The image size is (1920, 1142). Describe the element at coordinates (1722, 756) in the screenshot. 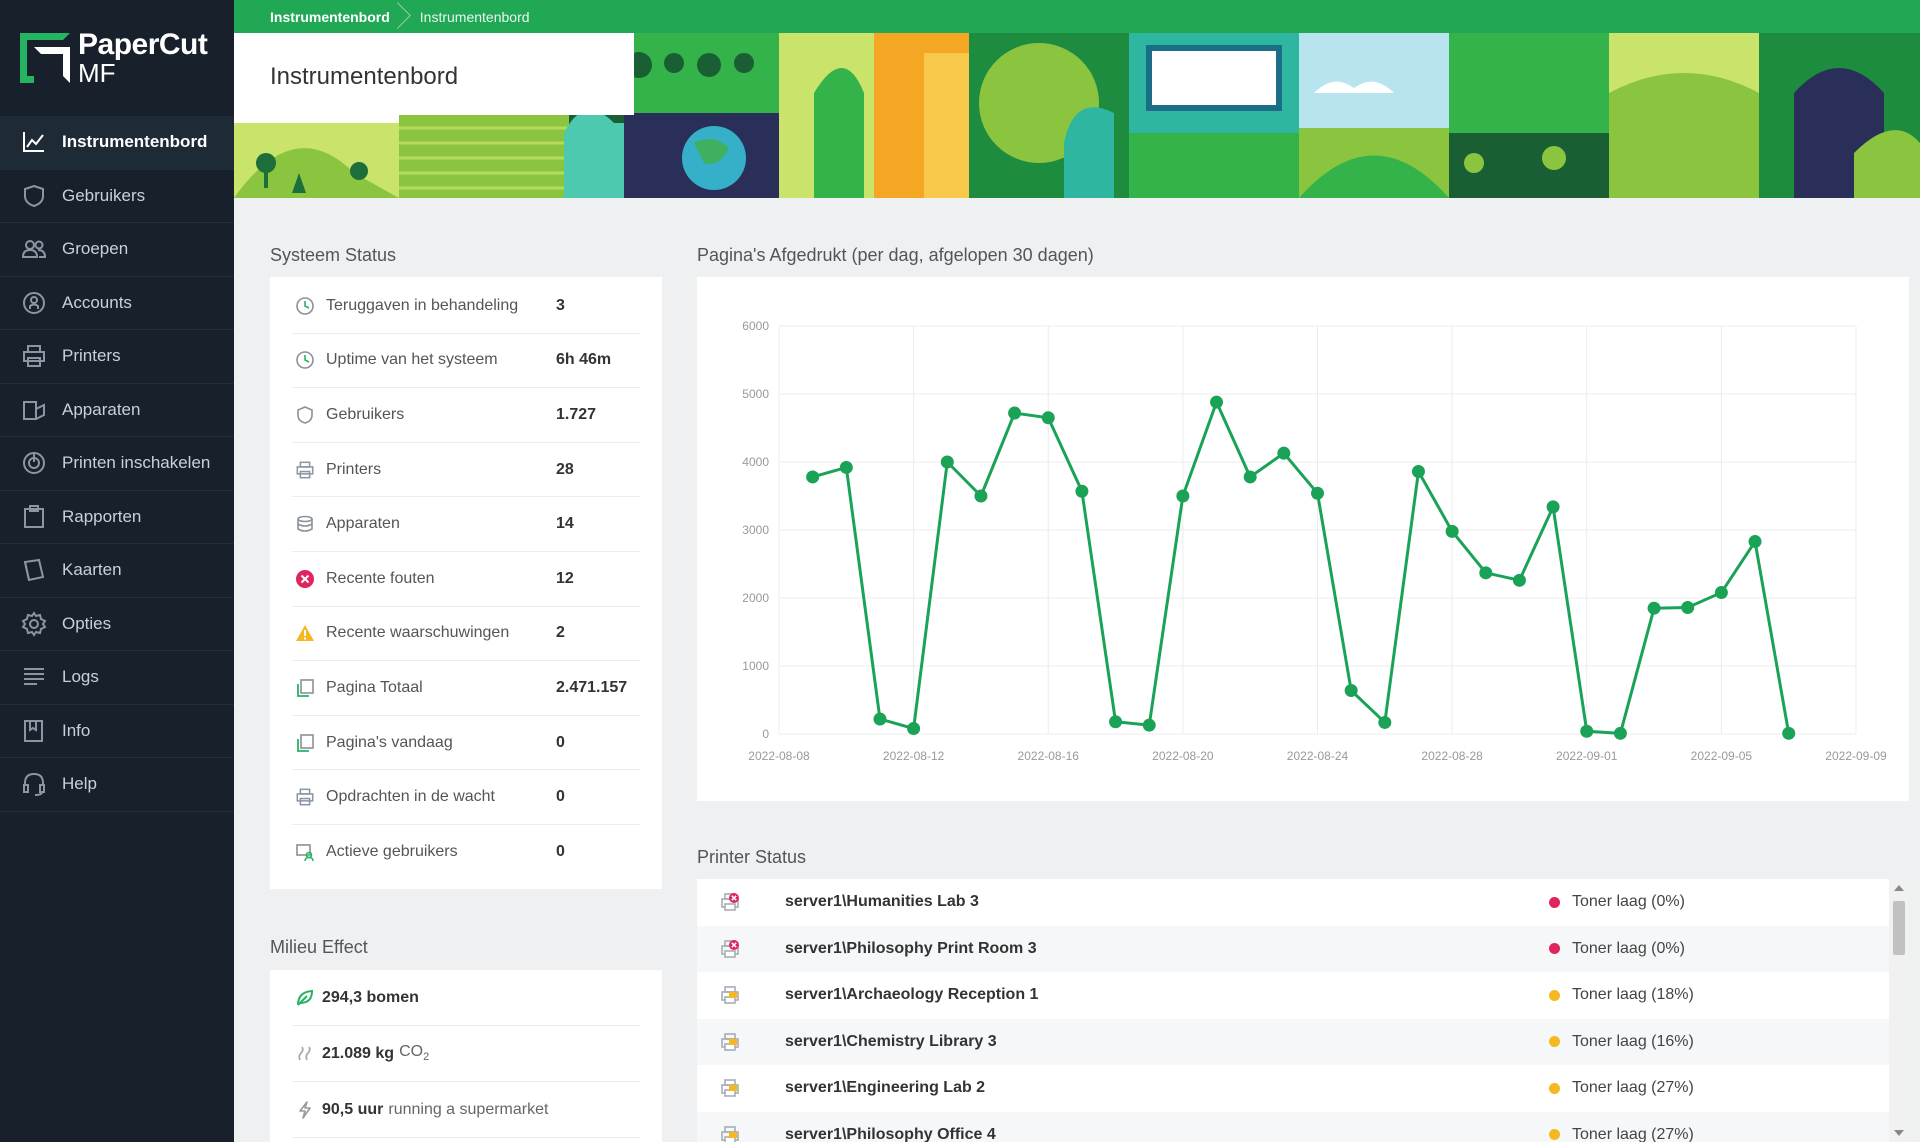

I see `x-tick-label: 2022-09-05` at that location.